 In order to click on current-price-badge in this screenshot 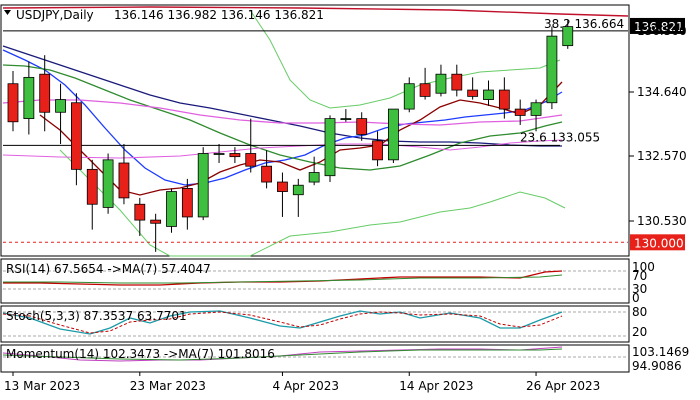, I will do `click(657, 25)`.